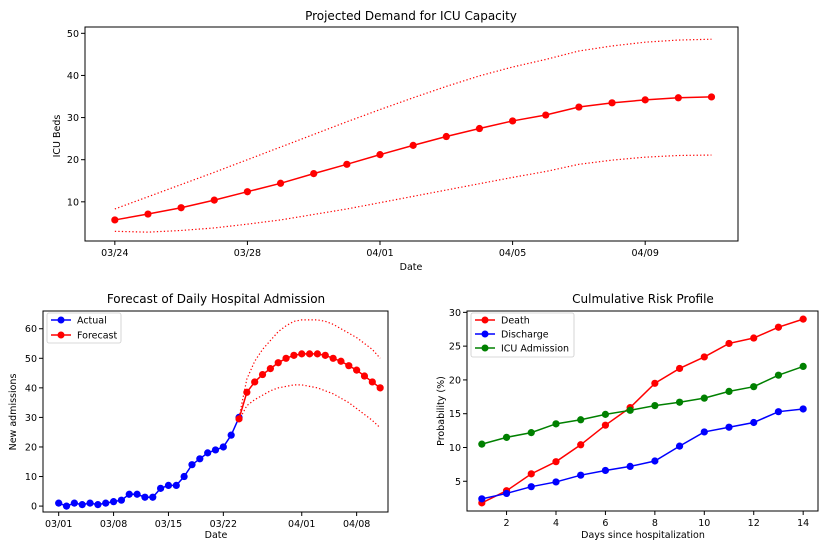 The width and height of the screenshot is (830, 554). Describe the element at coordinates (455, 380) in the screenshot. I see `risk-y-tick-label: 20` at that location.